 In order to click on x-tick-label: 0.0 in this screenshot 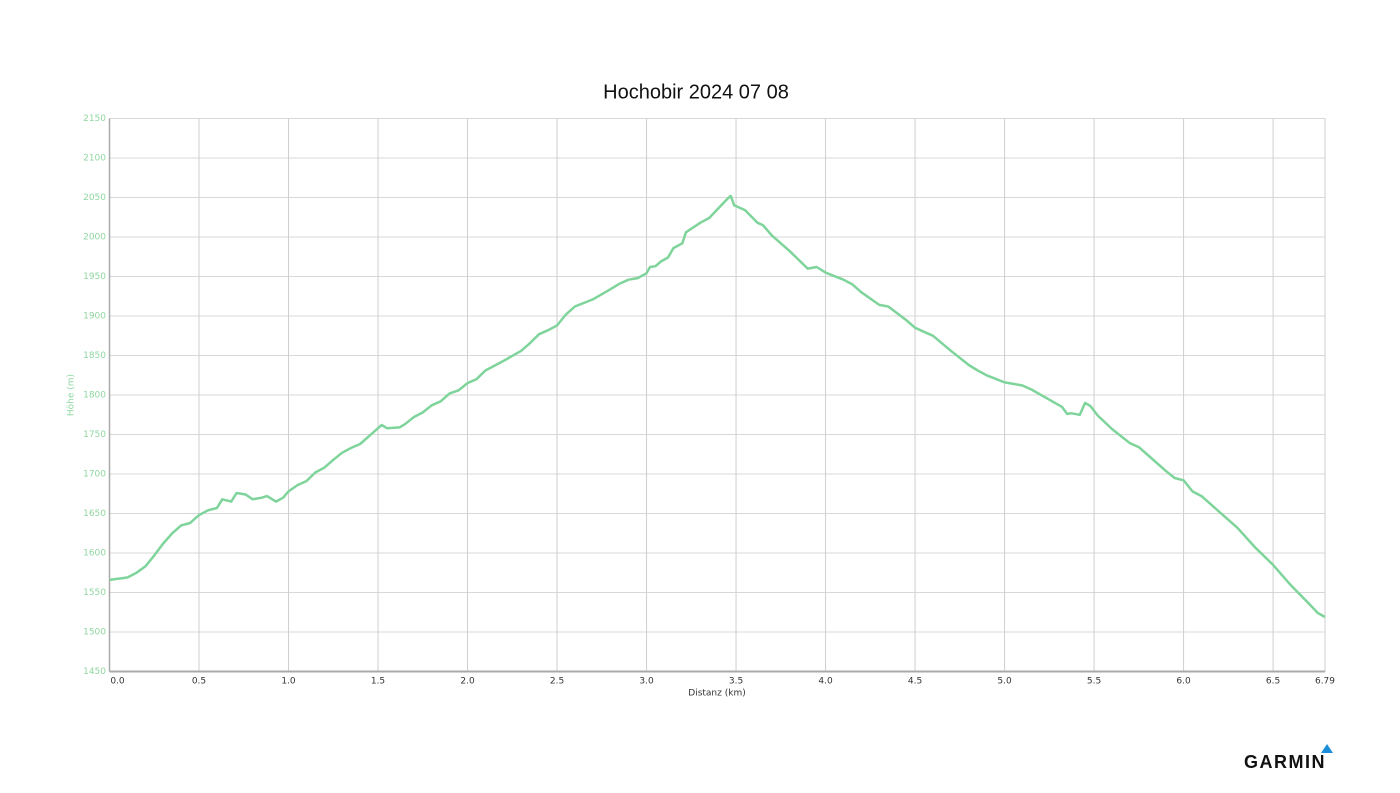, I will do `click(117, 682)`.